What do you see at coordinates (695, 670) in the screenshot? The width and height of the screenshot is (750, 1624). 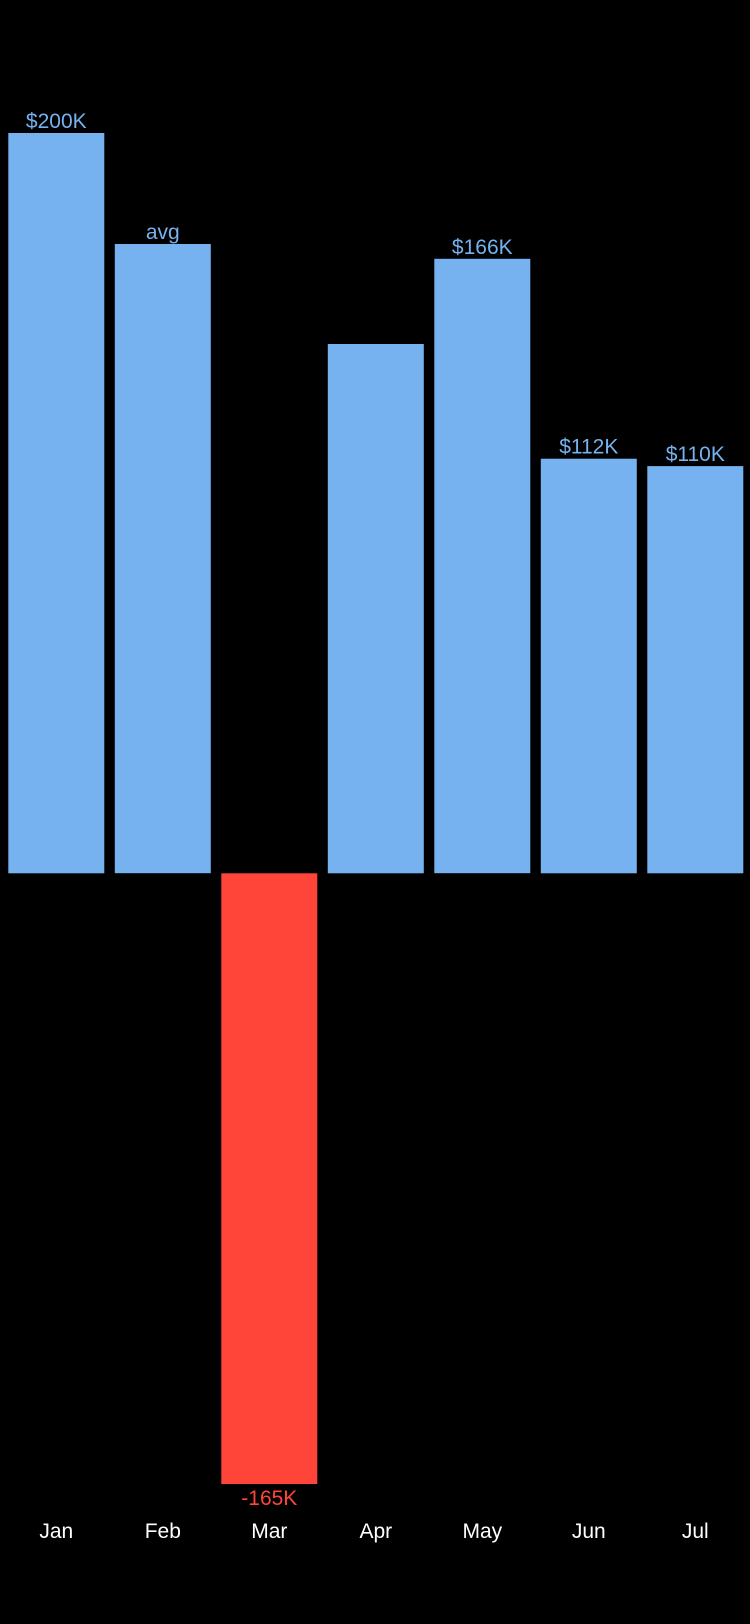 I see `bar-jul` at bounding box center [695, 670].